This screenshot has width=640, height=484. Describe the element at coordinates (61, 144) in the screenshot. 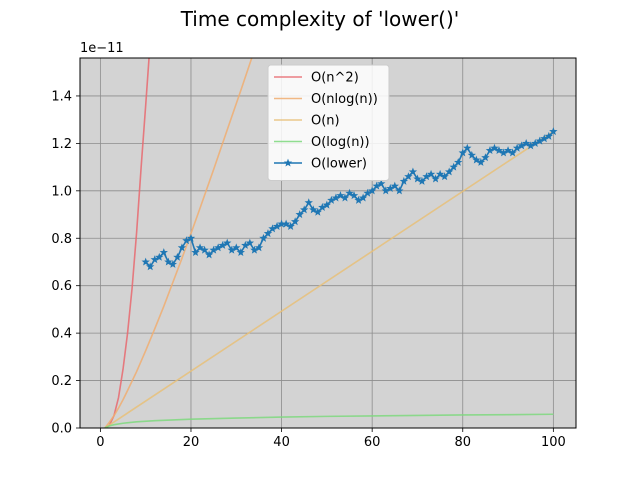

I see `y-tick-label-6: 1.2` at that location.